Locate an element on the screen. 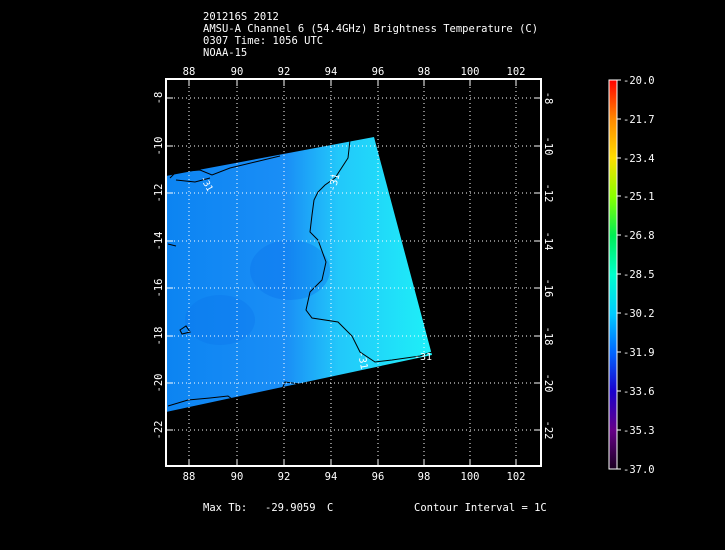 The height and width of the screenshot is (550, 725). lon-label-bottom: 92 is located at coordinates (284, 477).